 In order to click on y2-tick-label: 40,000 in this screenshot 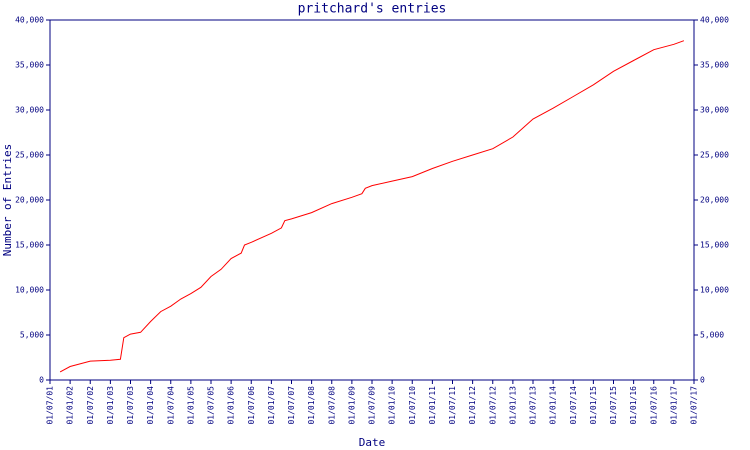, I will do `click(714, 20)`.